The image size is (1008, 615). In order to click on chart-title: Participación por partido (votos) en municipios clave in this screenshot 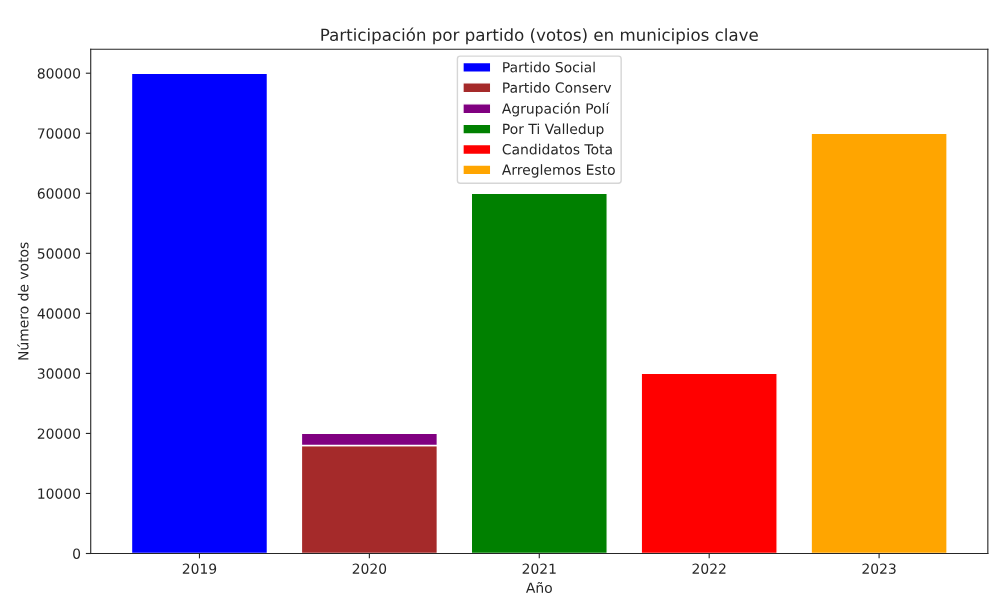, I will do `click(539, 36)`.